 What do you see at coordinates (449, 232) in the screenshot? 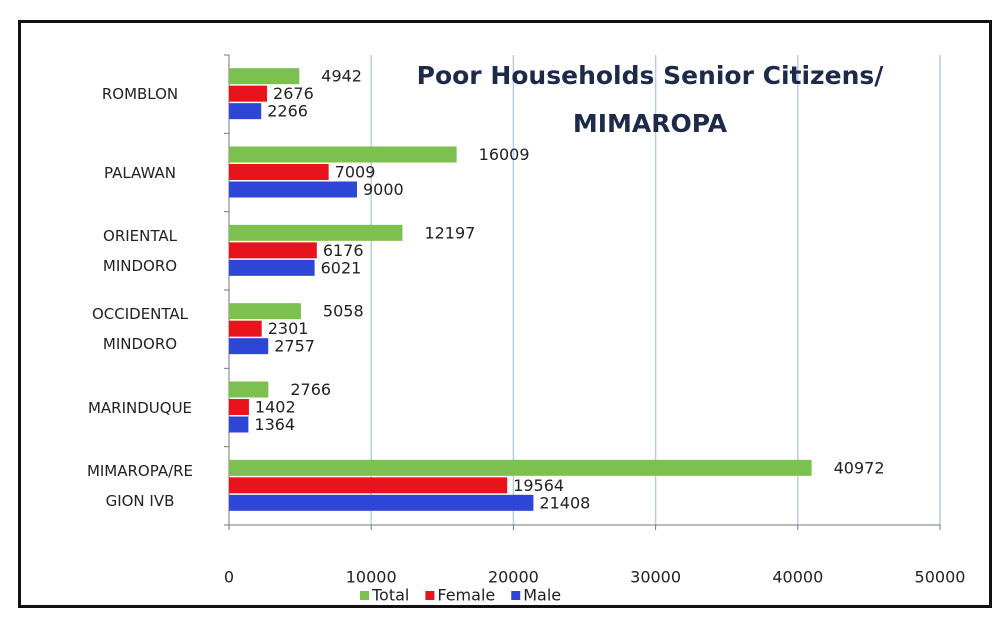
I see `data-label: 12197` at bounding box center [449, 232].